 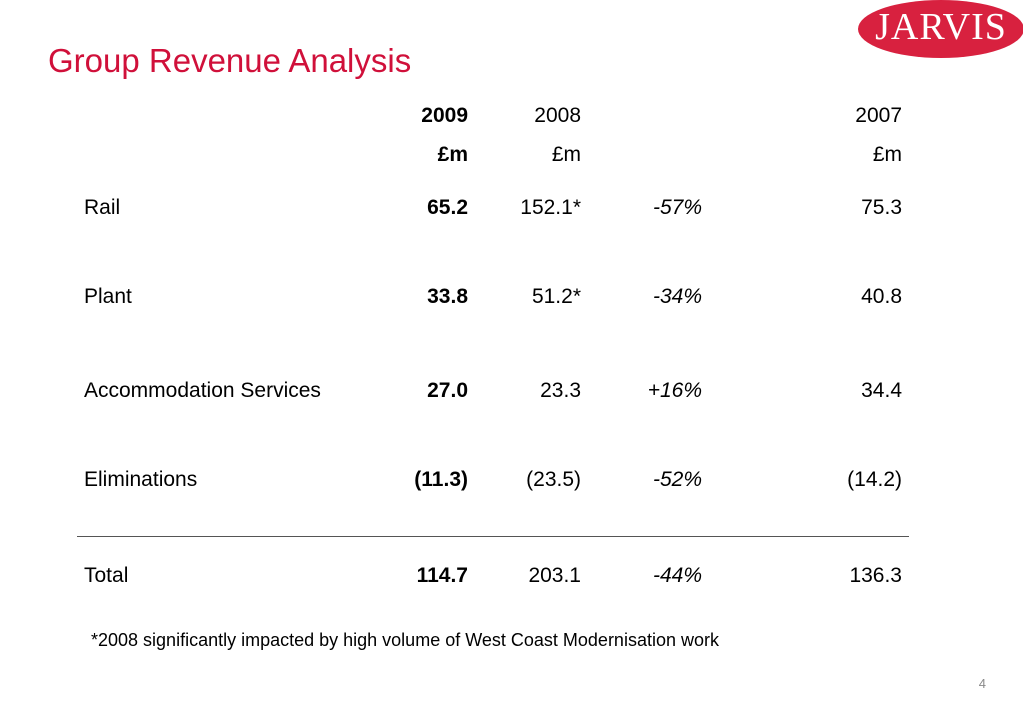 I want to click on logo-ellipse, so click(x=940, y=29).